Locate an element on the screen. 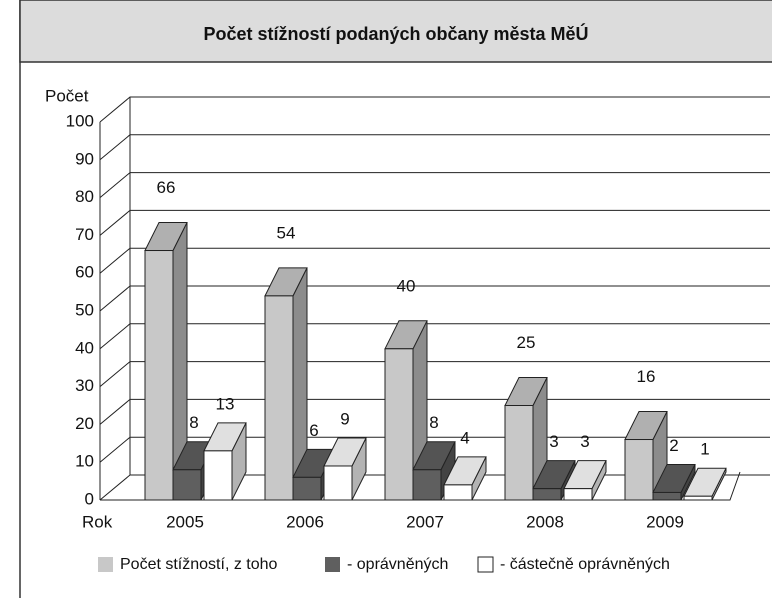  value-label: 25 is located at coordinates (526, 342).